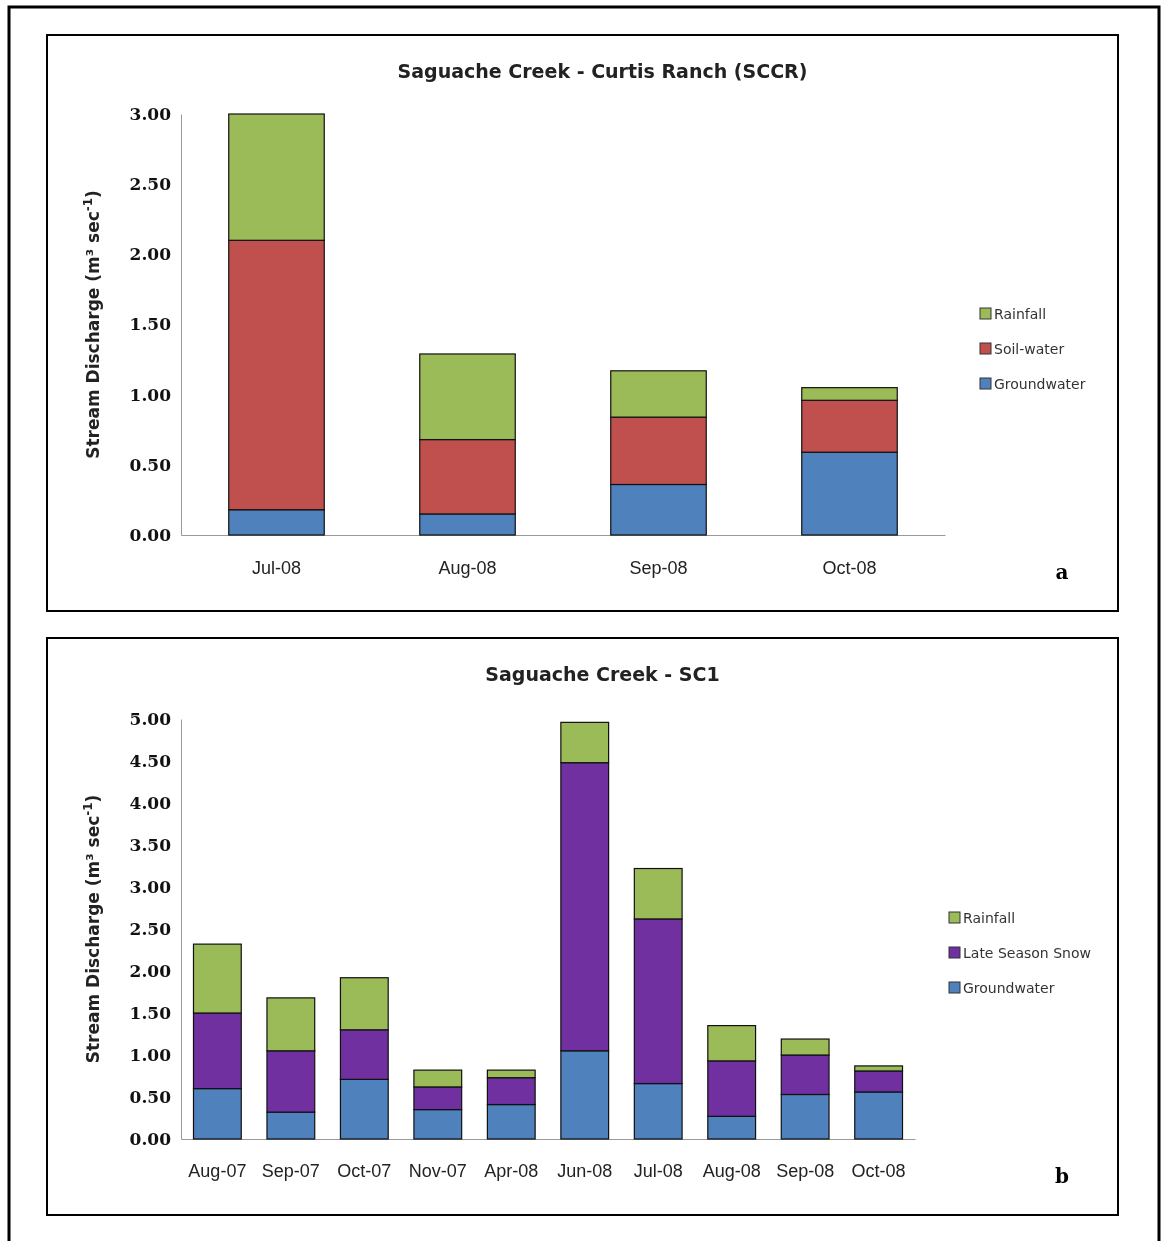  What do you see at coordinates (364, 1170) in the screenshot?
I see `x-tick-label: Oct-07` at bounding box center [364, 1170].